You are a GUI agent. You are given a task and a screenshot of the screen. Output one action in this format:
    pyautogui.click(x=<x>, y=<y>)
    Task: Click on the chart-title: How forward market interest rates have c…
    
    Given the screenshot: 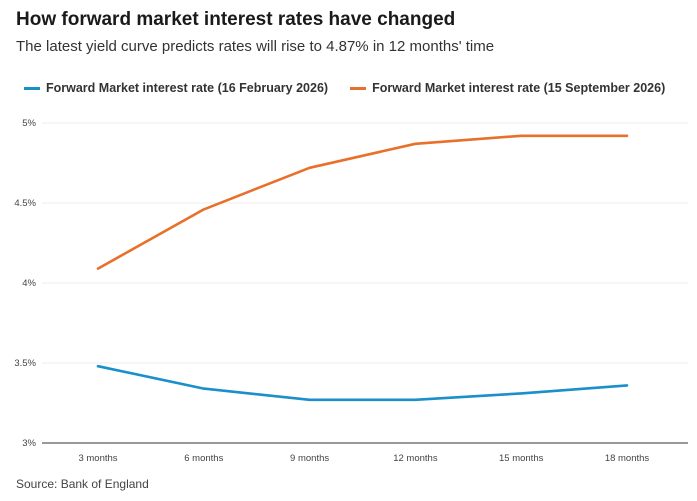 What is the action you would take?
    pyautogui.click(x=236, y=19)
    